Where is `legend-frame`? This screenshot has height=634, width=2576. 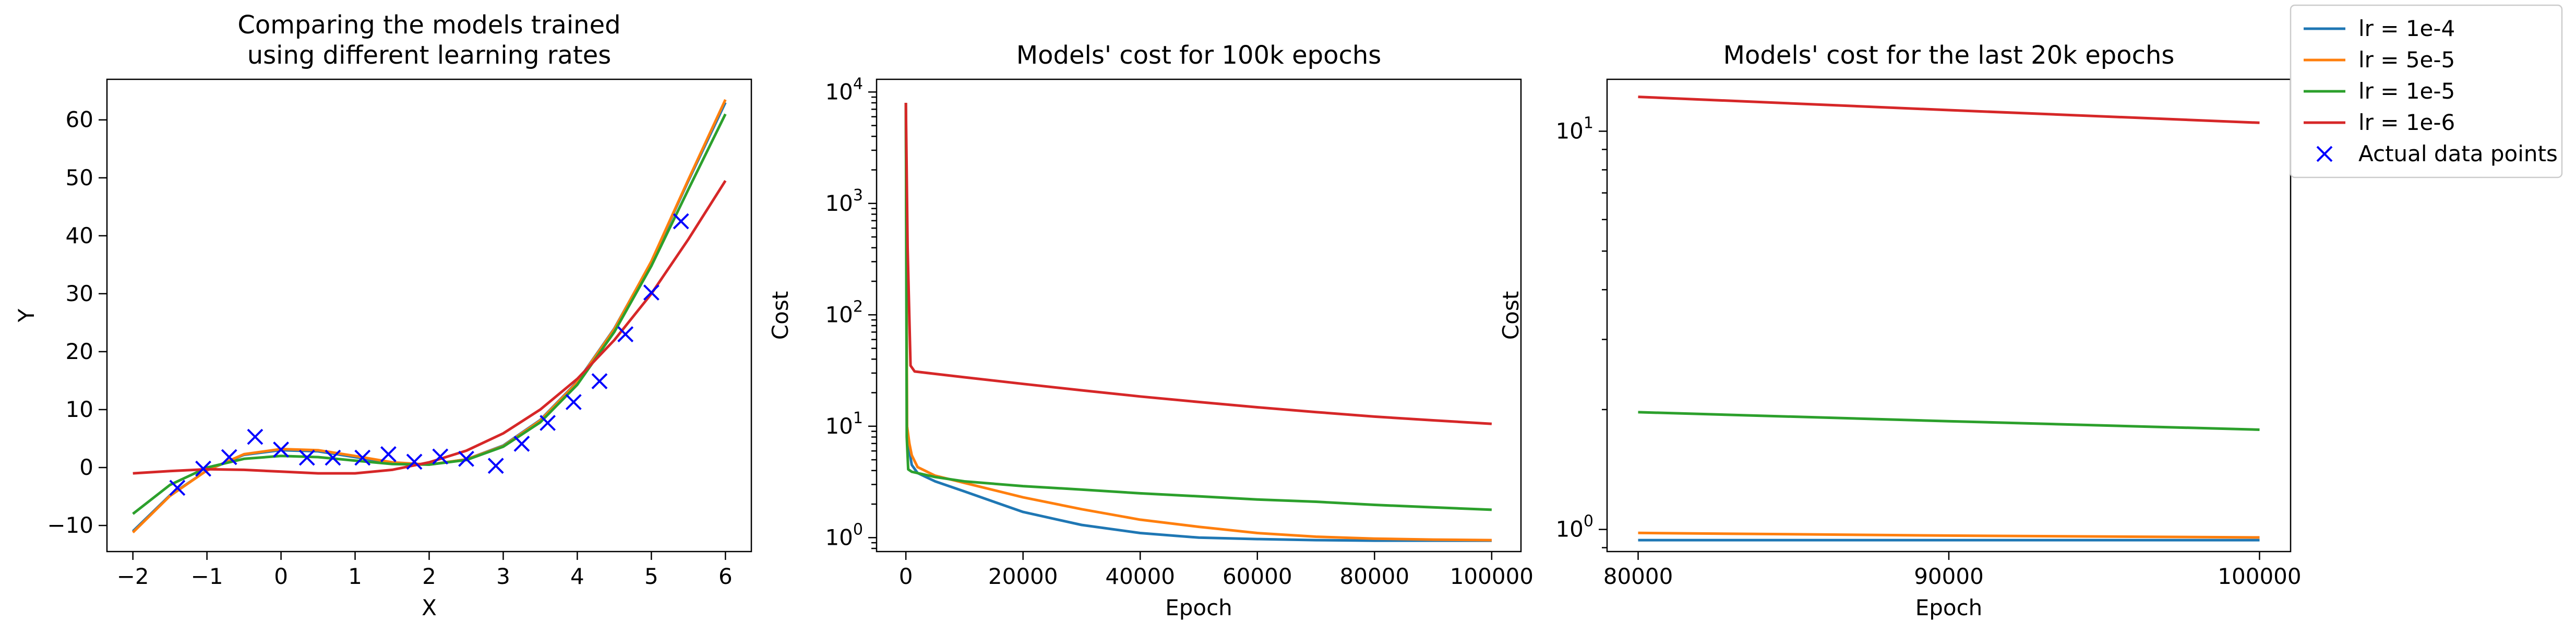
legend-frame is located at coordinates (2426, 91).